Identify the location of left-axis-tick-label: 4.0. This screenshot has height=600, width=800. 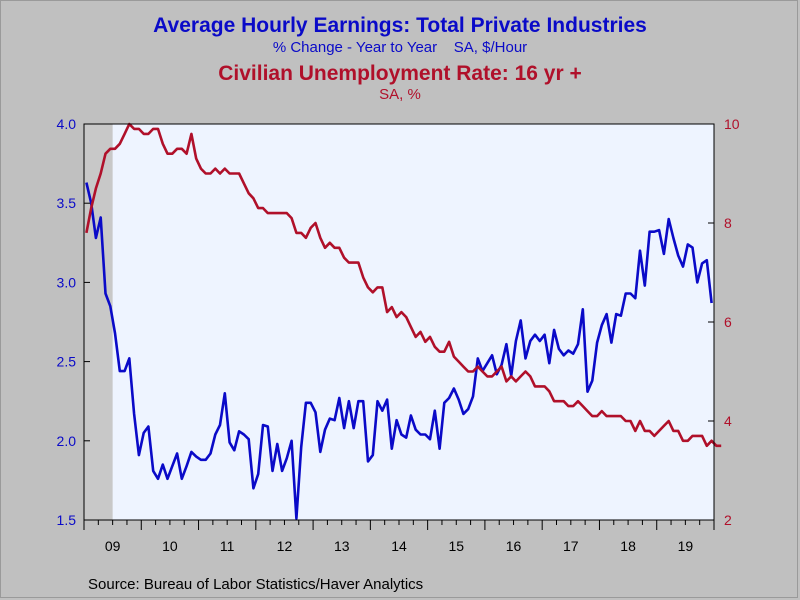
(67, 124).